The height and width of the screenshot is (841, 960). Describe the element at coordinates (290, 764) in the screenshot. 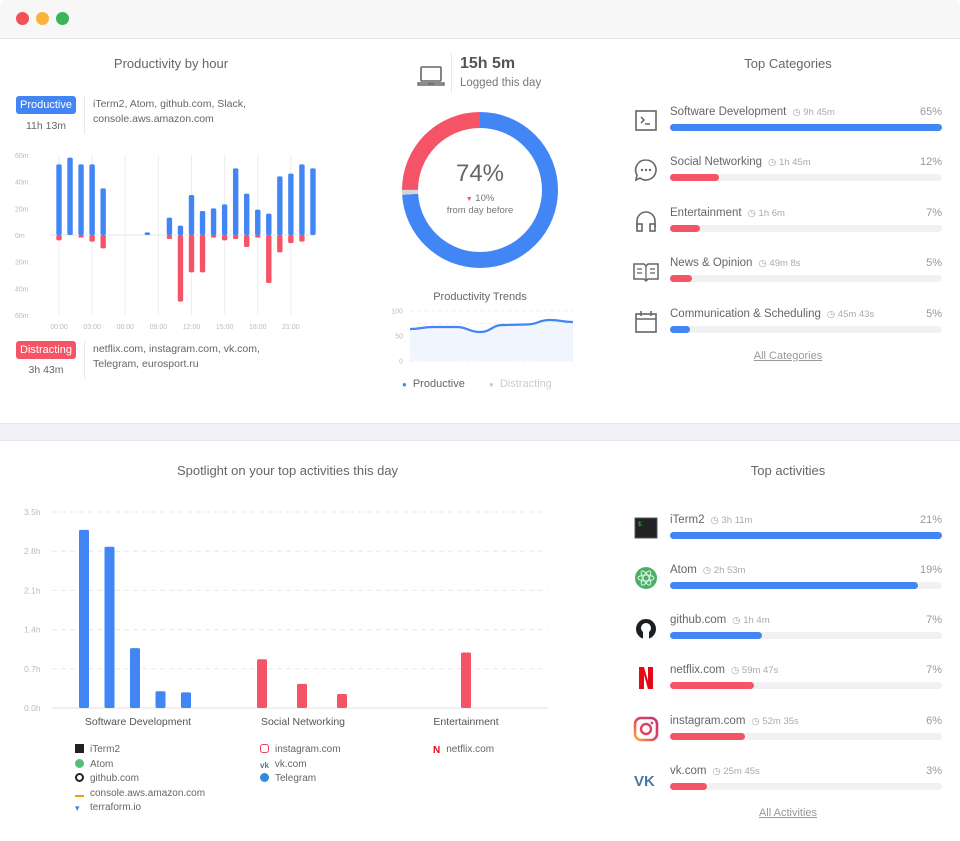

I see `legend-label: vk.com` at that location.